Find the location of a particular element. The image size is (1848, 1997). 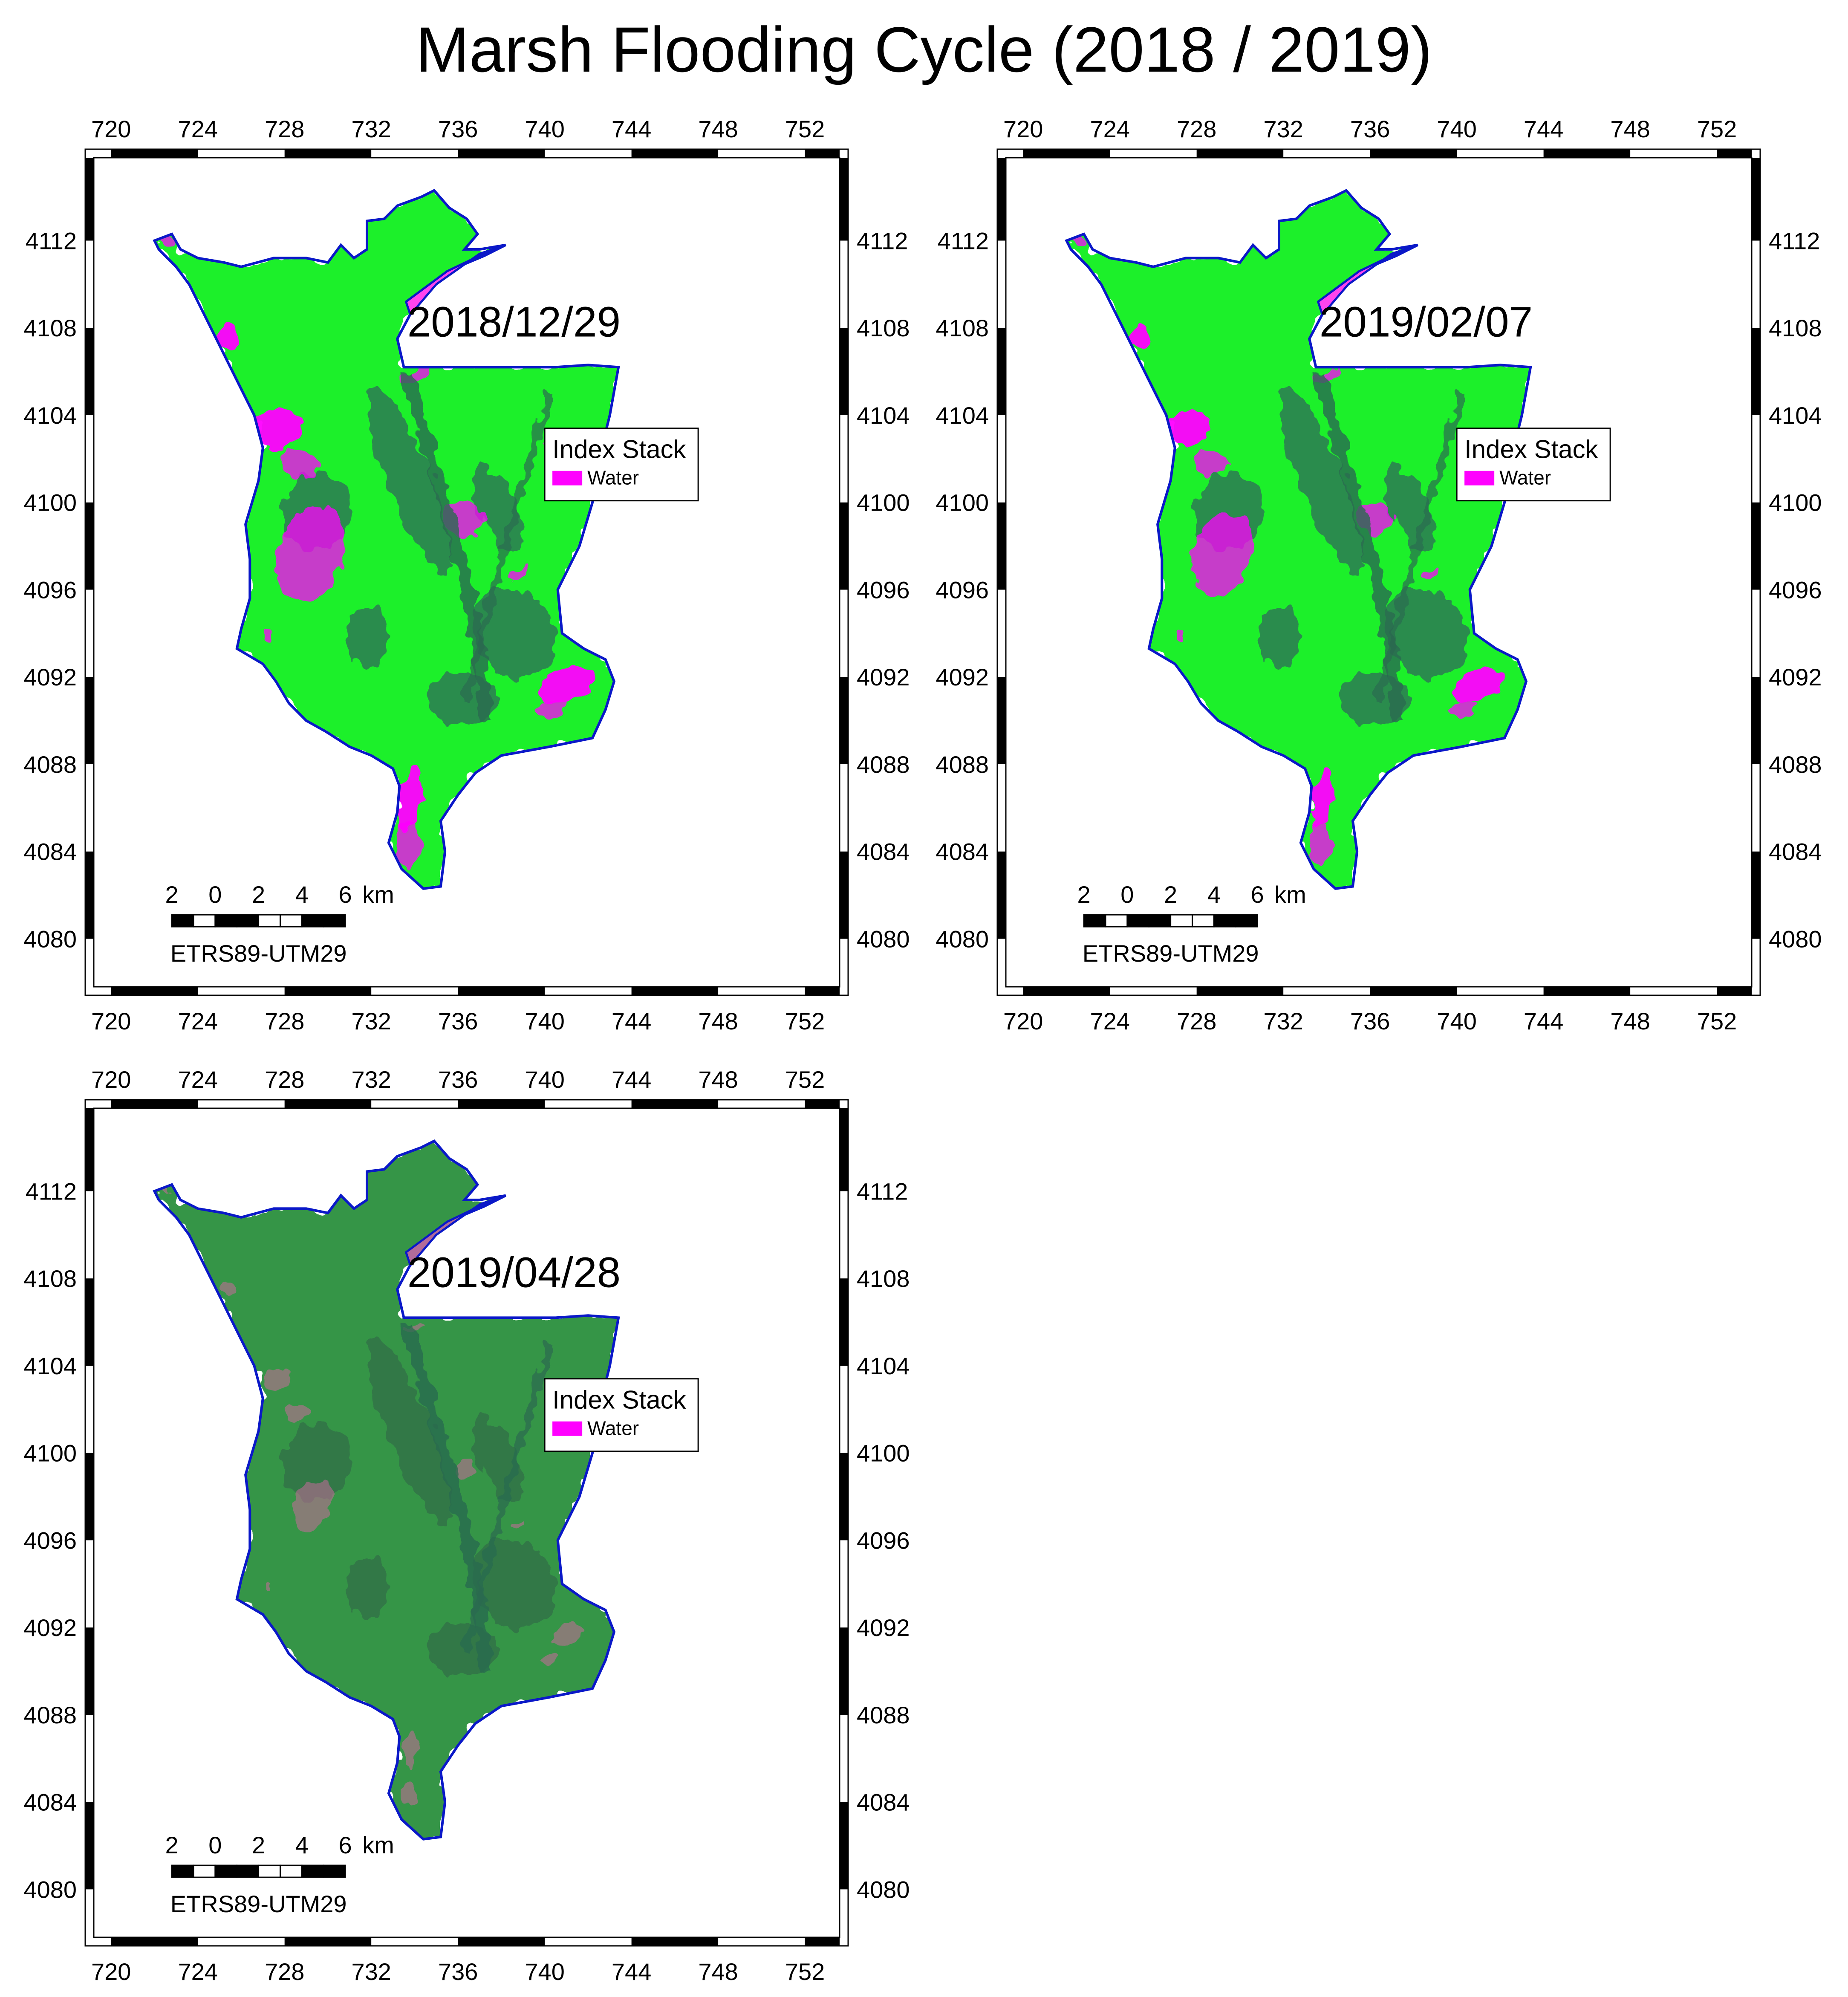

y-tick-label-right: 4084 is located at coordinates (883, 1803).